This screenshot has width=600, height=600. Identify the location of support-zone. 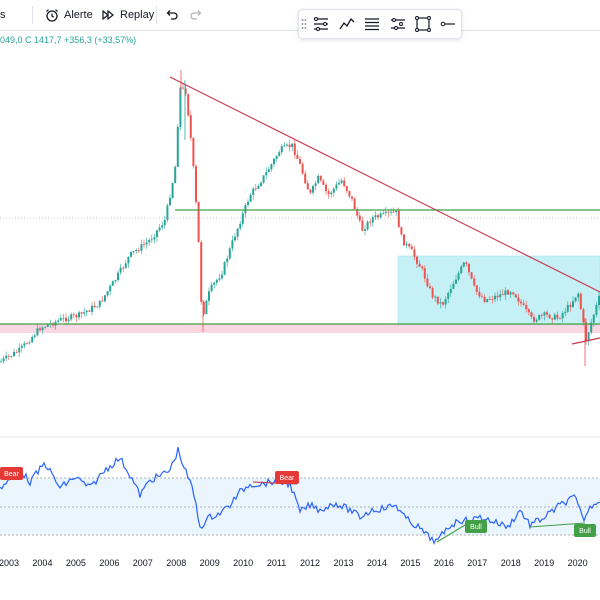
(300, 328).